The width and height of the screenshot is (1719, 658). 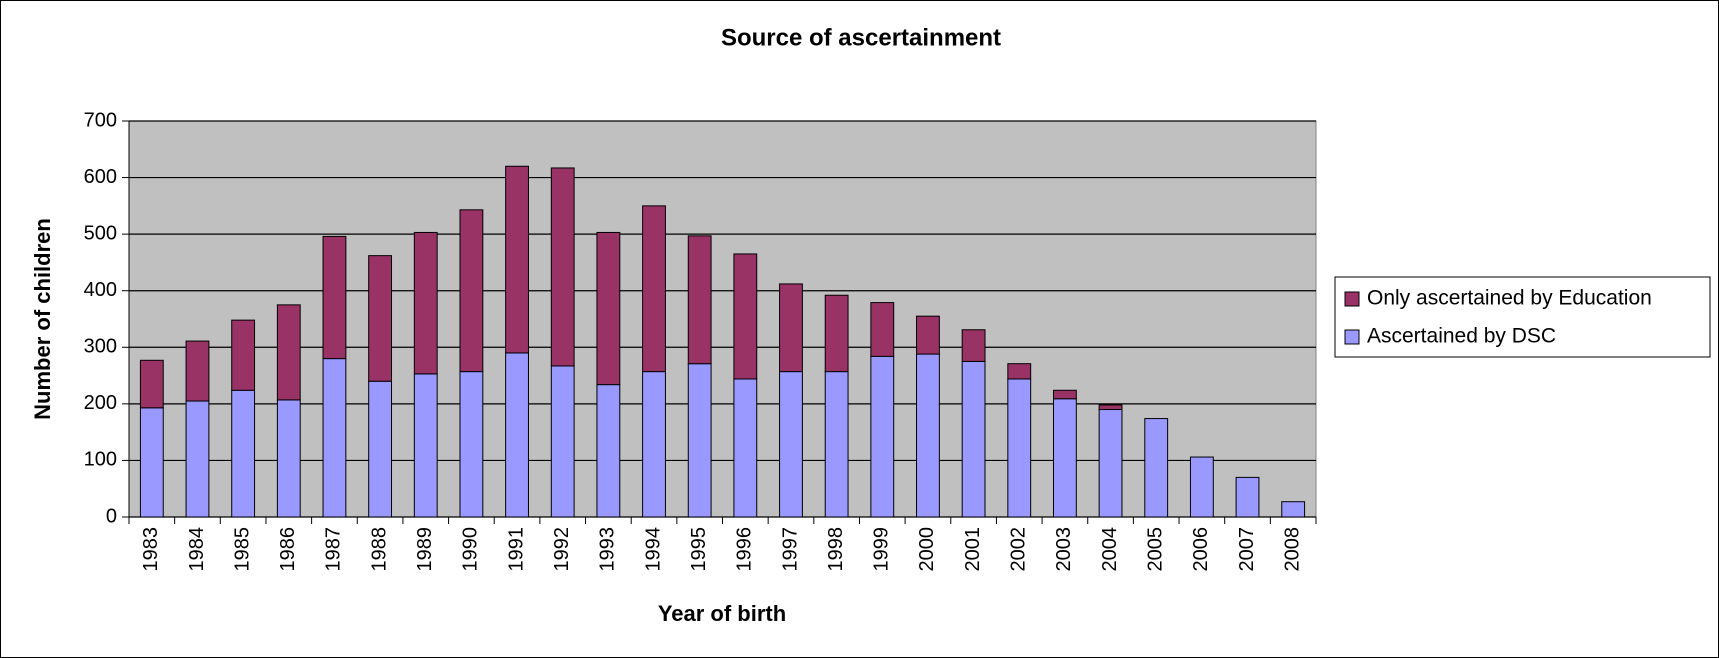 What do you see at coordinates (1201, 549) in the screenshot?
I see `x-tick-label: 2006` at bounding box center [1201, 549].